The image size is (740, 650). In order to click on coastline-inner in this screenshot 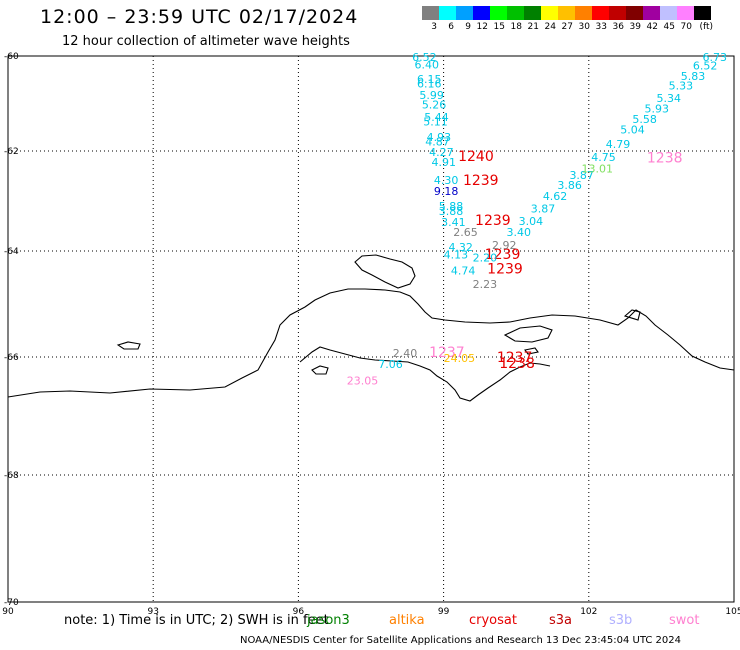, I will do `click(425, 374)`.